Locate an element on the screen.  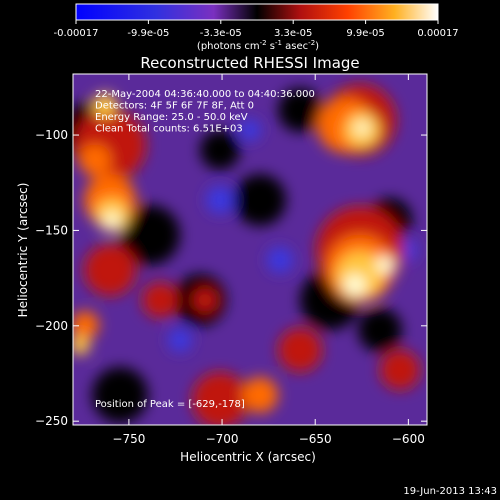
y-tick-label: −250 is located at coordinates (51, 421).